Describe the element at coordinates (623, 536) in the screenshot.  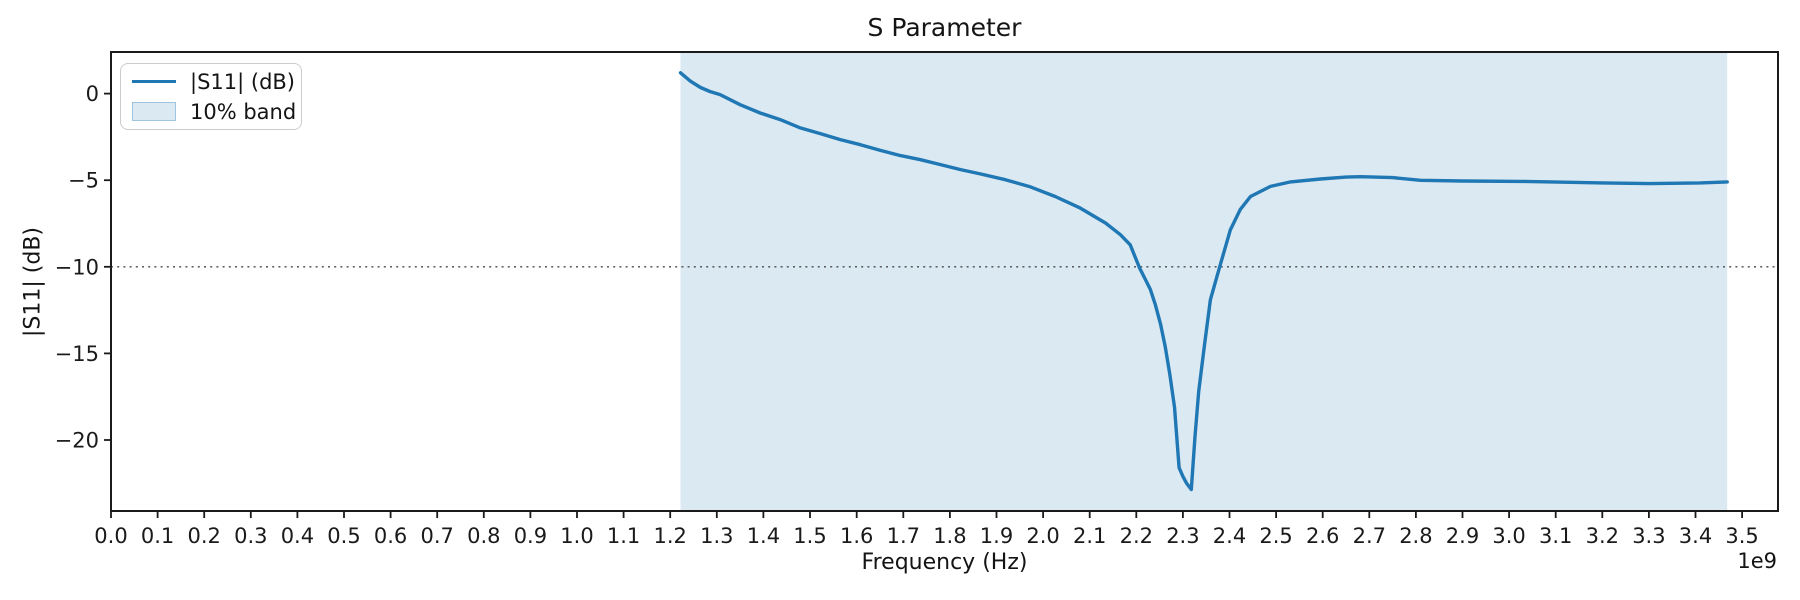
I see `x-tick-label: 1.1` at that location.